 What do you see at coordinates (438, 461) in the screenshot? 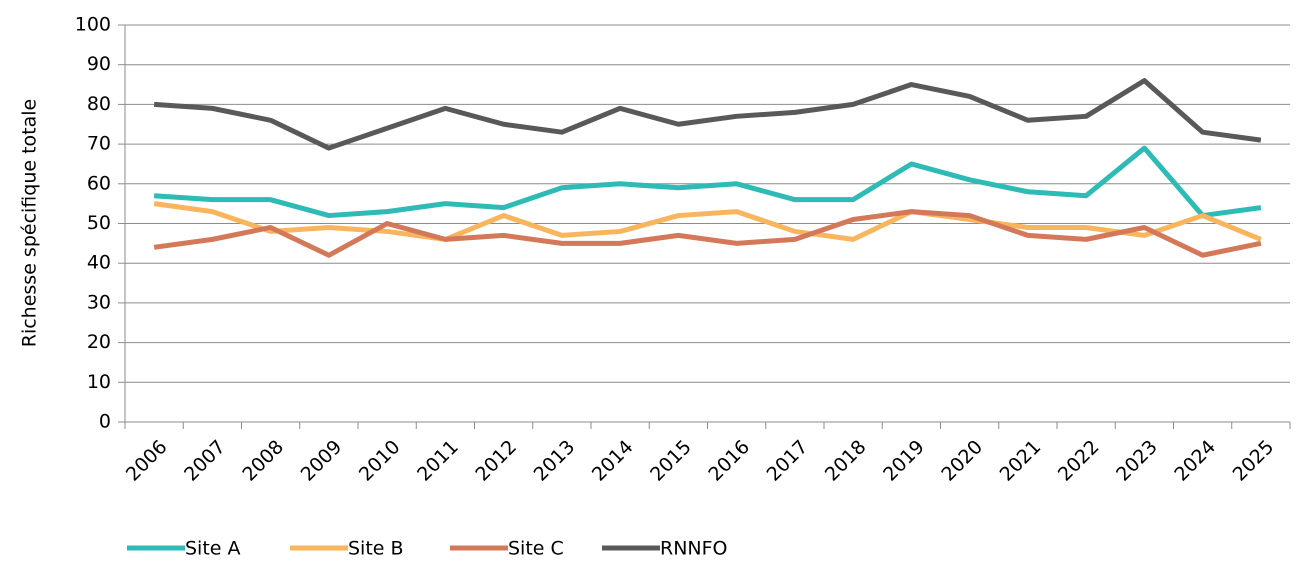
I see `x-tick-label: 2011` at bounding box center [438, 461].